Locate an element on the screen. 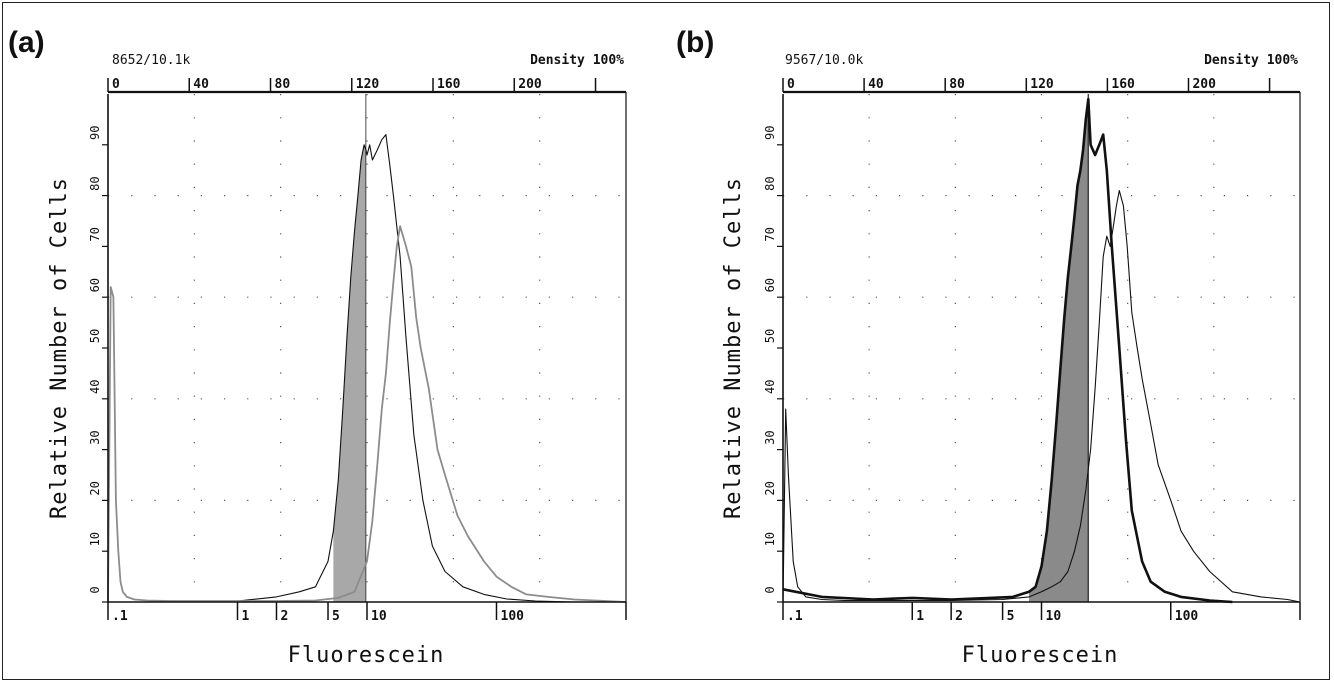  event-count-label: 9567/10.0k is located at coordinates (824, 60).